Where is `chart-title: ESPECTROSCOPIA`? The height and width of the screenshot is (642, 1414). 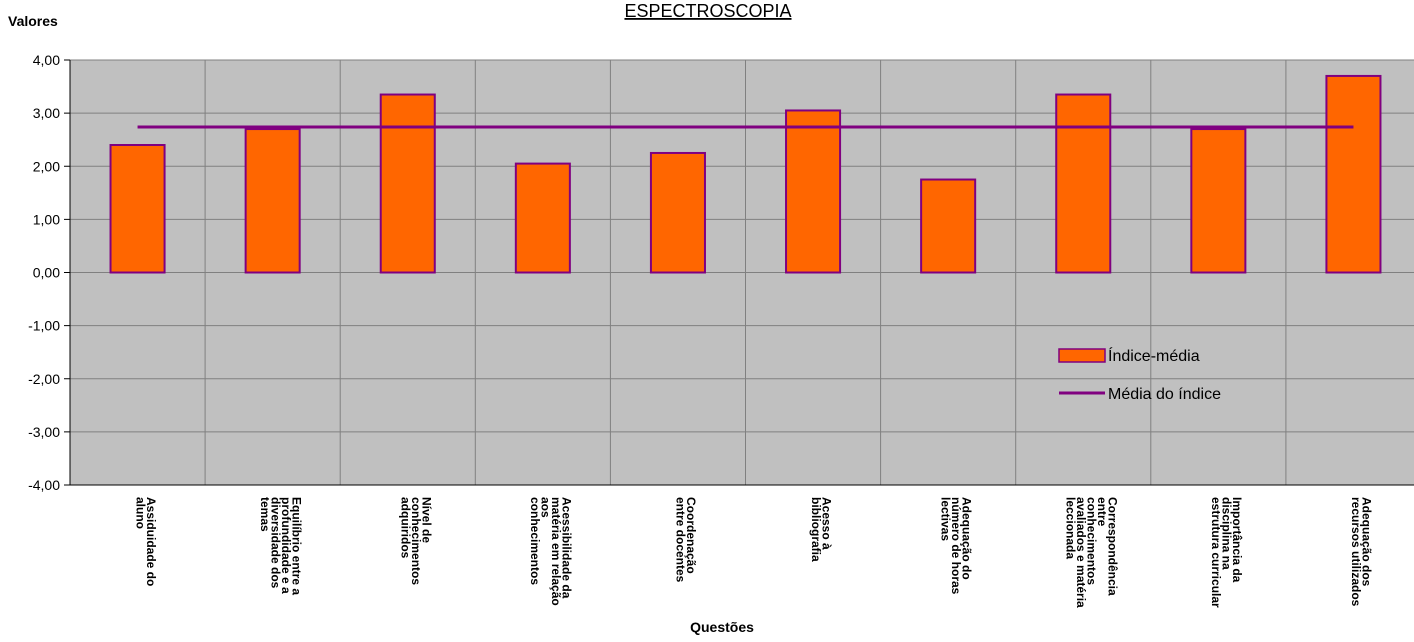 chart-title: ESPECTROSCOPIA is located at coordinates (707, 11).